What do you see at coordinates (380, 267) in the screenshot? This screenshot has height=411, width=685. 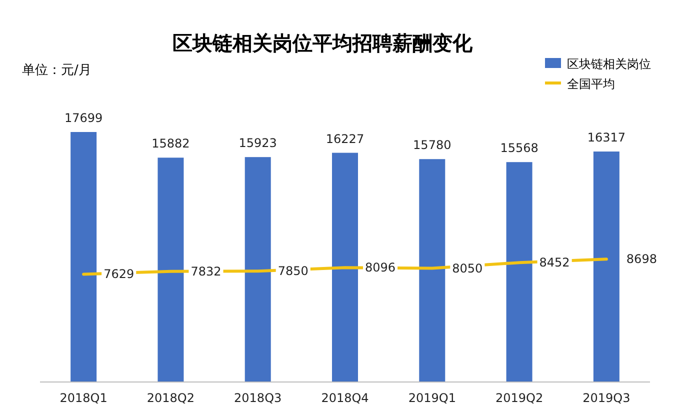 I see `data-label: 8096` at bounding box center [380, 267].